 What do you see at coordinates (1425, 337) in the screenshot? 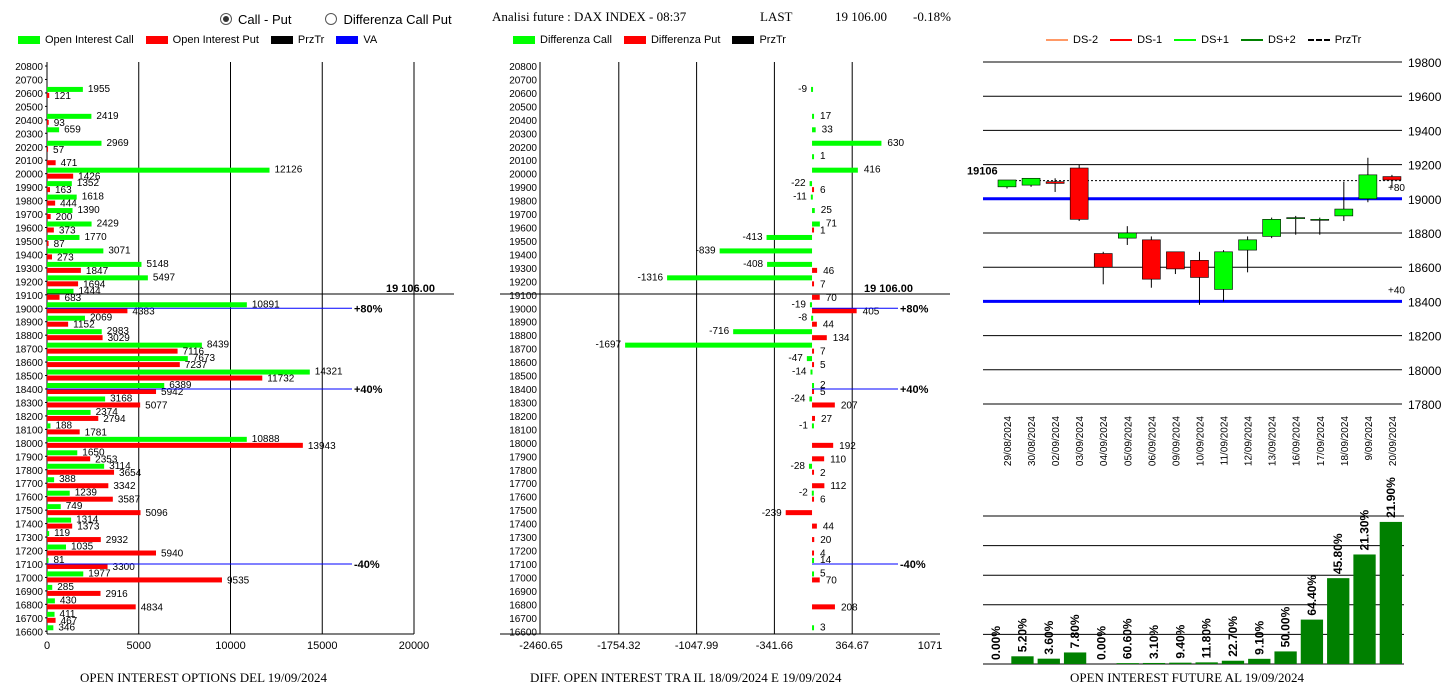
I see `future-y-tick: 18200` at bounding box center [1425, 337].